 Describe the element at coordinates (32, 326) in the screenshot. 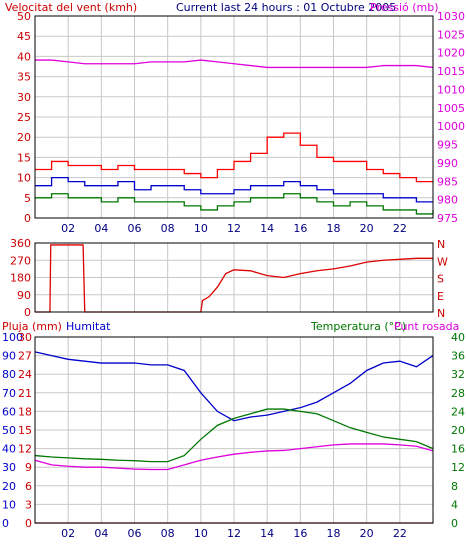

I see `rain-axis-label: Pluja (mm)` at that location.